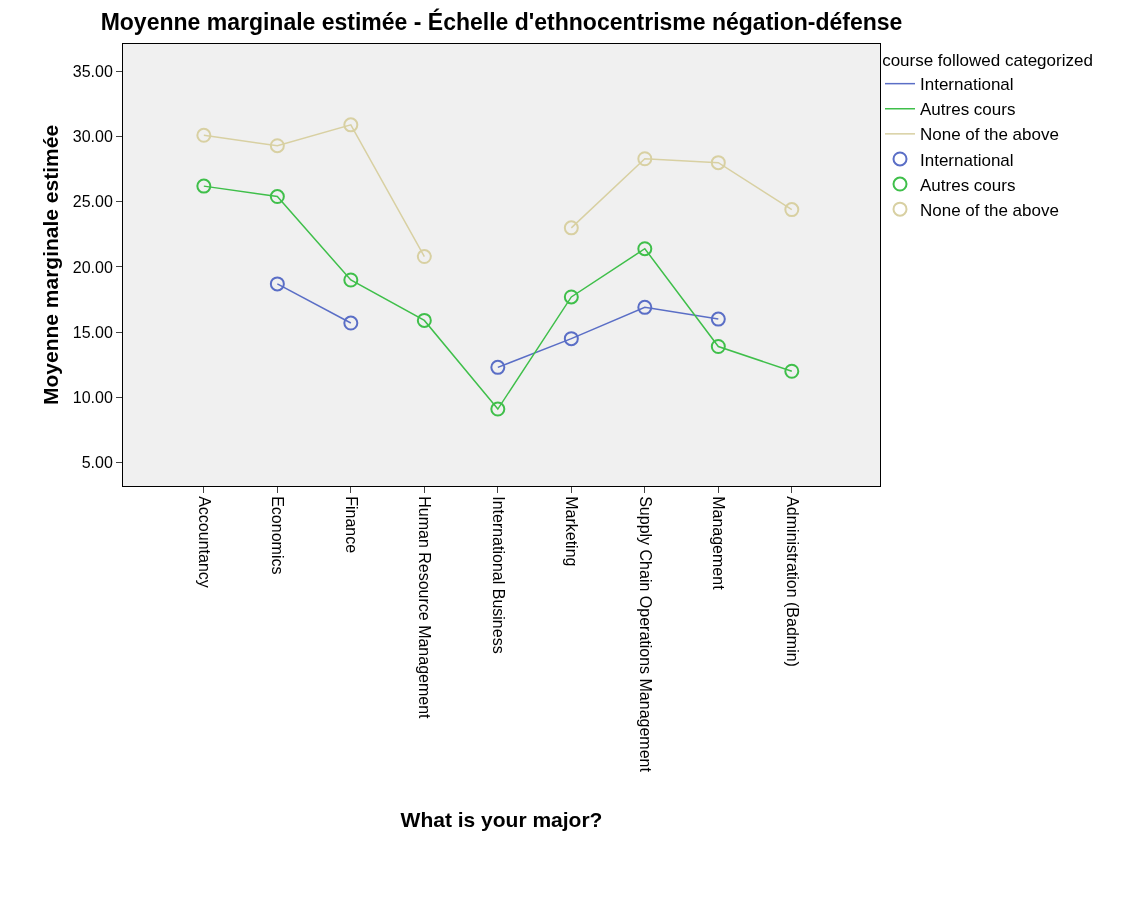 The height and width of the screenshot is (913, 1124). Describe the element at coordinates (92, 202) in the screenshot. I see `y-tick-label: 25.00` at that location.